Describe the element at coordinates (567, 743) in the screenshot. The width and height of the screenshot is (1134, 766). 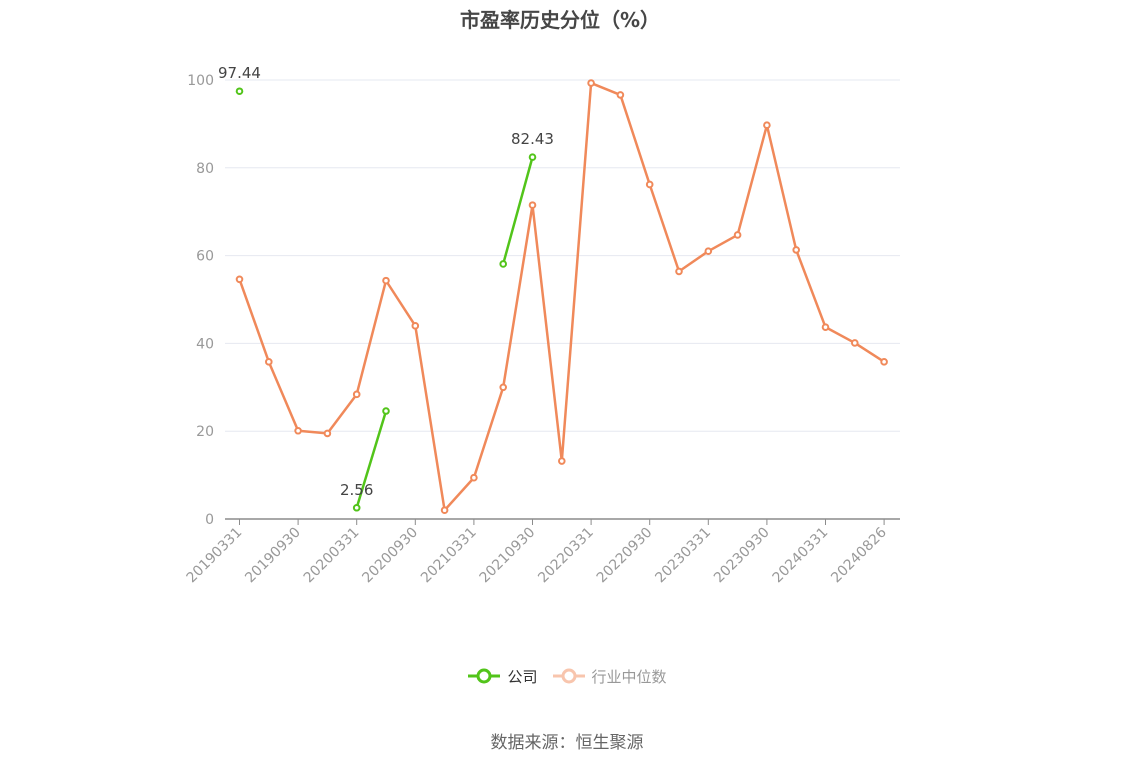
I see `source-note: 数据来源：恒生聚源` at that location.